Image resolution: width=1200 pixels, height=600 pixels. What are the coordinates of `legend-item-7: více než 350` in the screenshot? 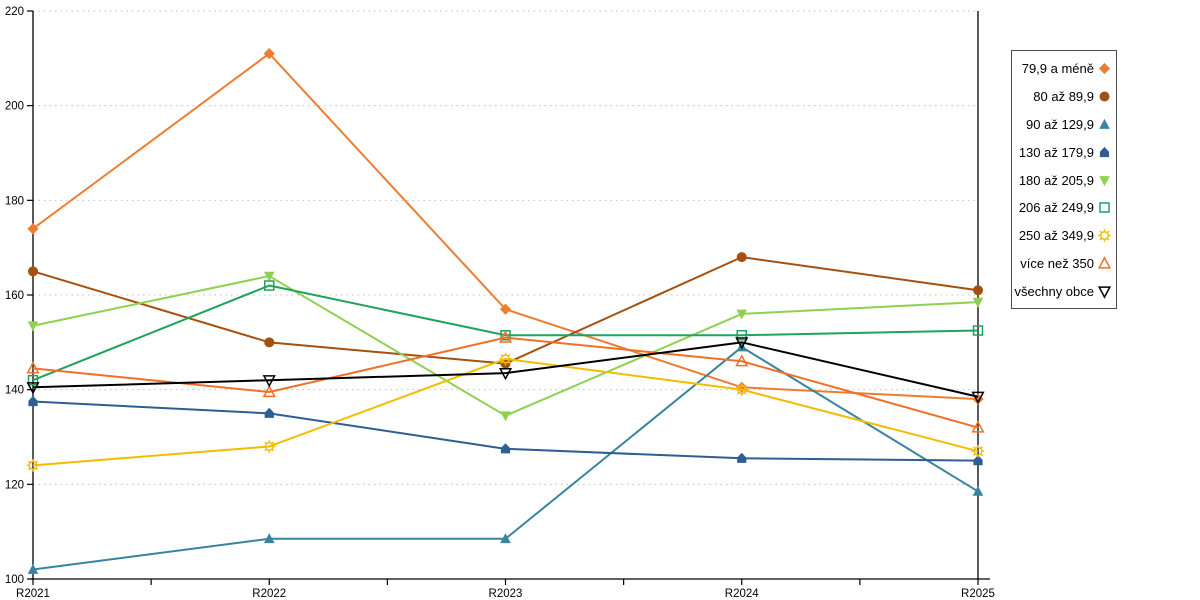 It's located at (1064, 264).